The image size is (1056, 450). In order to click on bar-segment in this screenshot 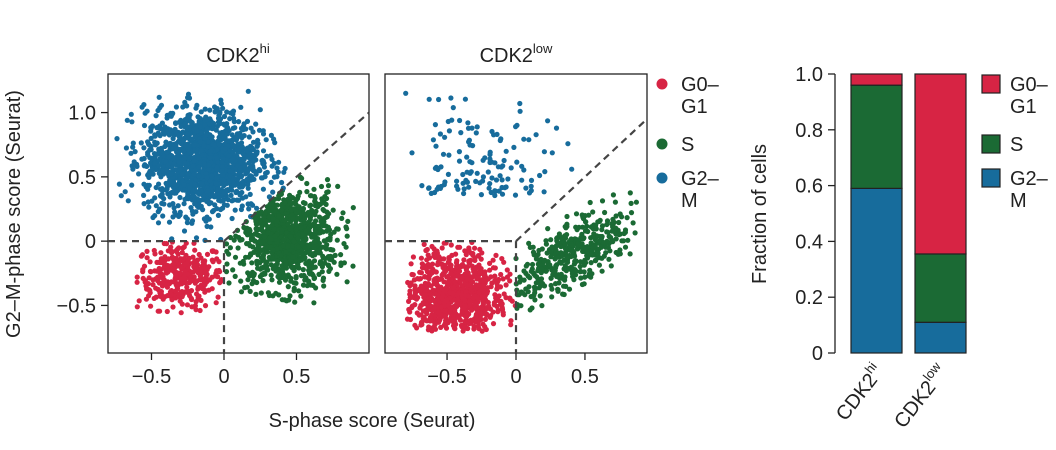, I will do `click(876, 136)`.